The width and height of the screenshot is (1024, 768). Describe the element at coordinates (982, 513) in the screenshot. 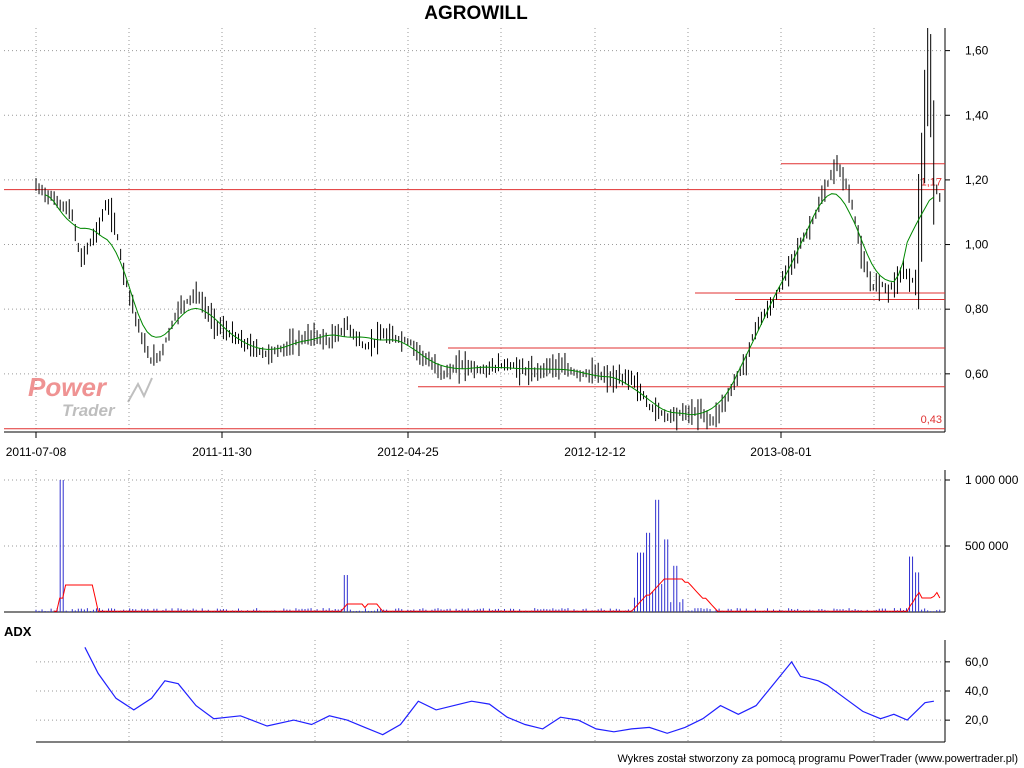

I see `volume-y-ticks: 1 000 000 500 000` at that location.